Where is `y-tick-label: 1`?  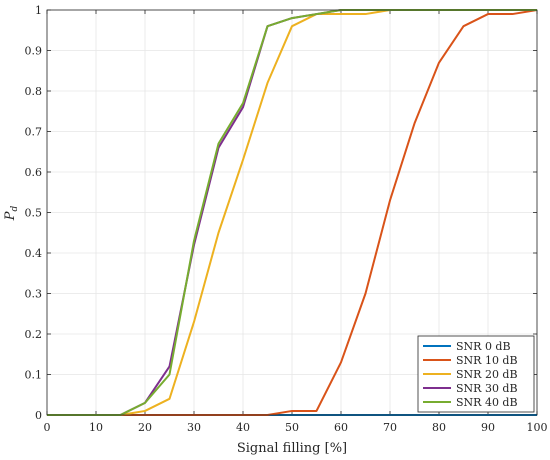 y-tick-label: 1 is located at coordinates (38, 10).